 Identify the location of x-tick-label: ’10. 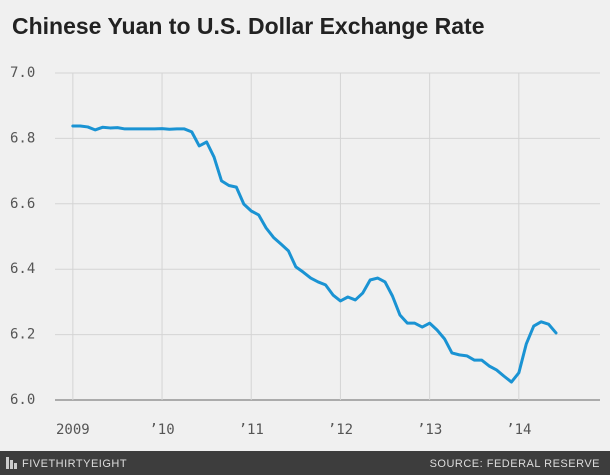
(161, 430).